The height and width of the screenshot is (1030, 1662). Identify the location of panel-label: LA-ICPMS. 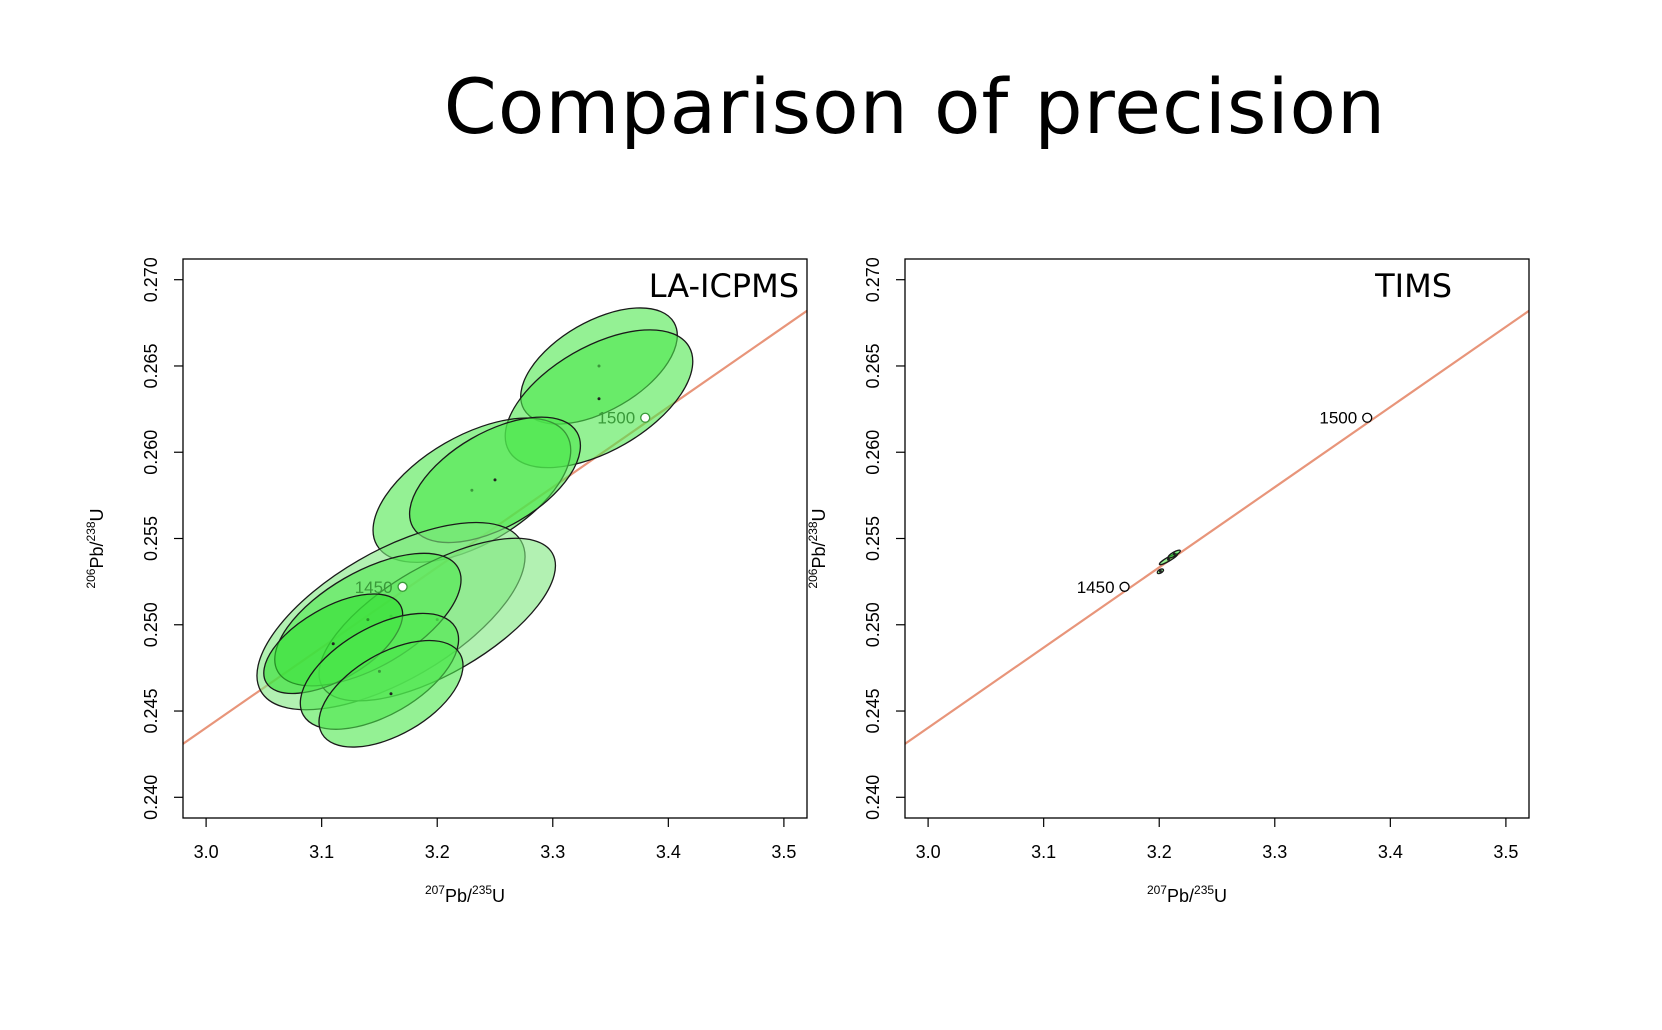
(724, 286).